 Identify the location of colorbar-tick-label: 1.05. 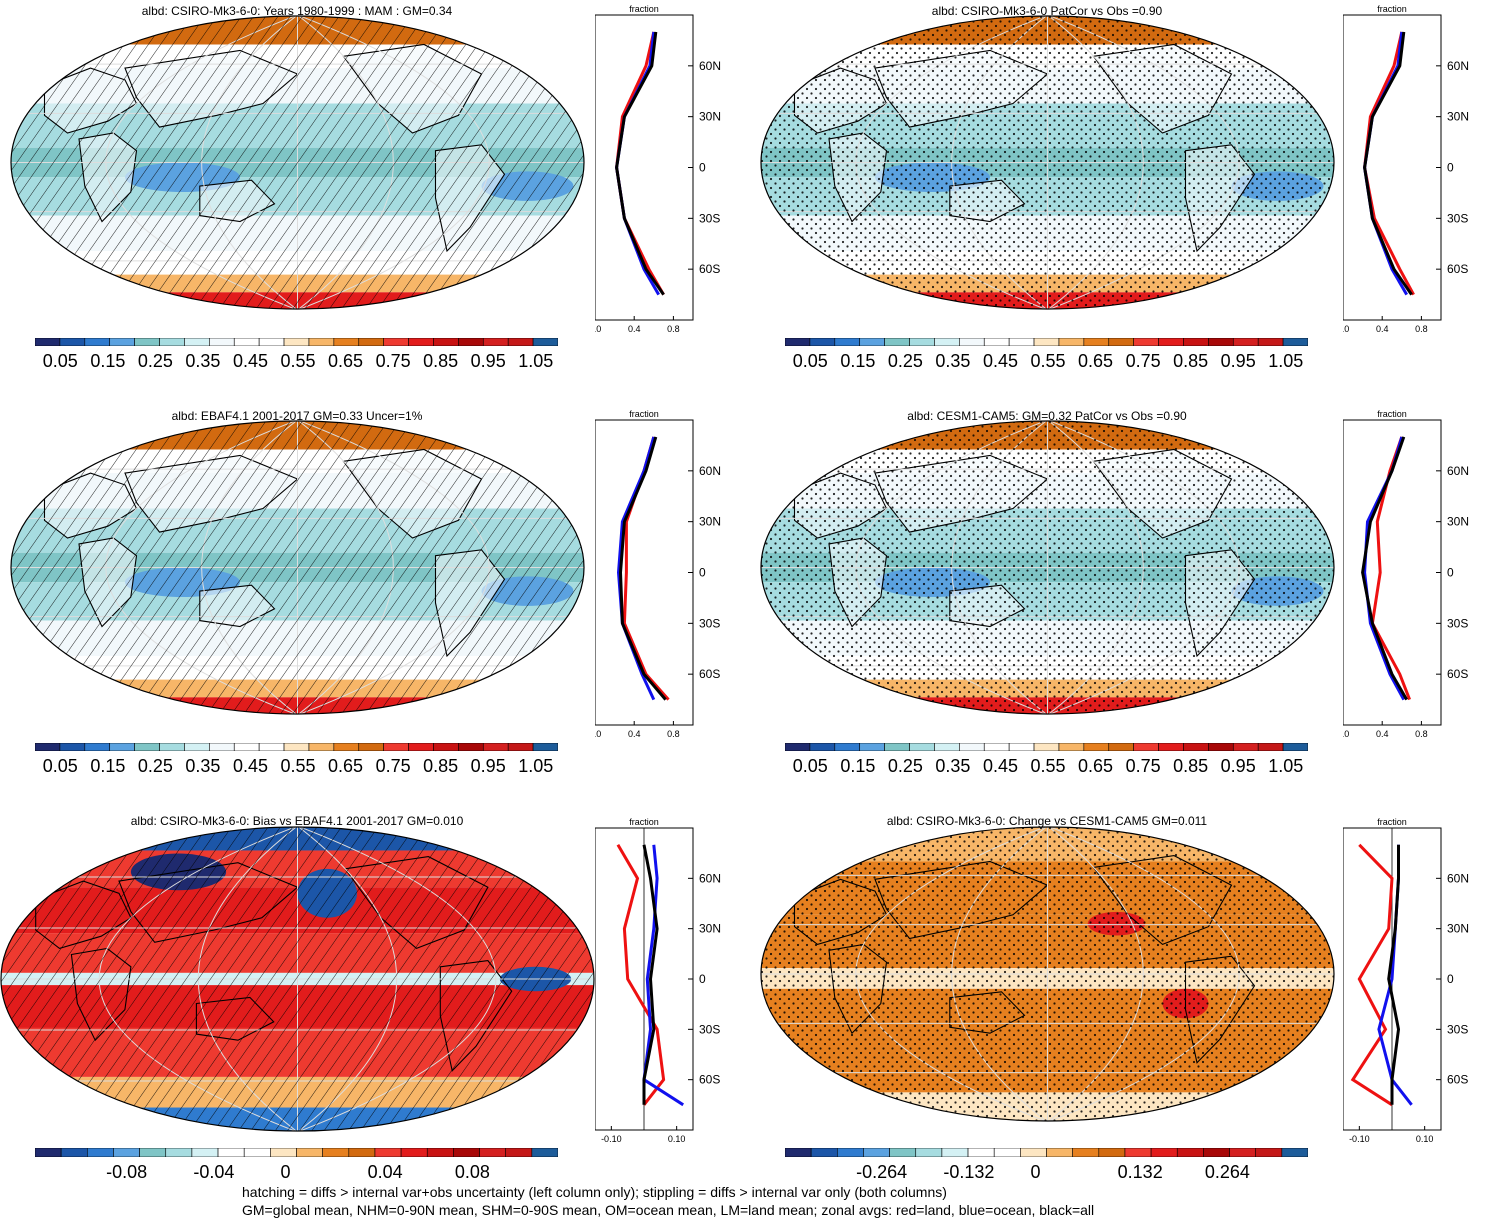
(1286, 361).